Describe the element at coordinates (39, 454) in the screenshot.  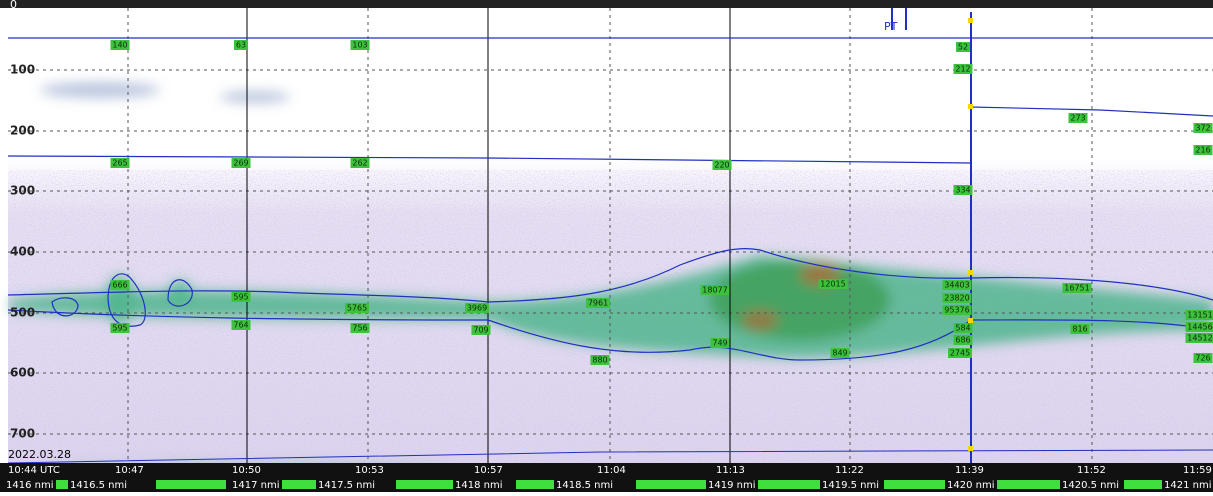
I see `date-label: 2022.03.28` at that location.